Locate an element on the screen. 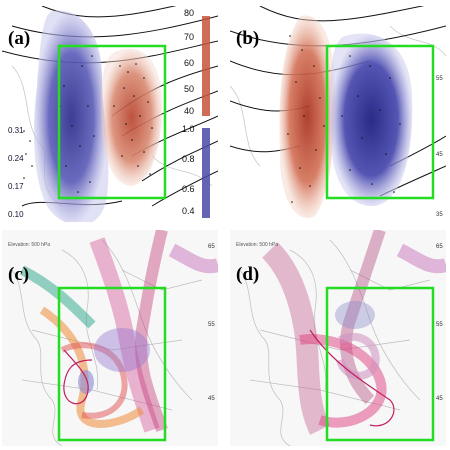 This screenshot has width=450, height=450. side-scale-tick-4: 0.10 is located at coordinates (16, 214).